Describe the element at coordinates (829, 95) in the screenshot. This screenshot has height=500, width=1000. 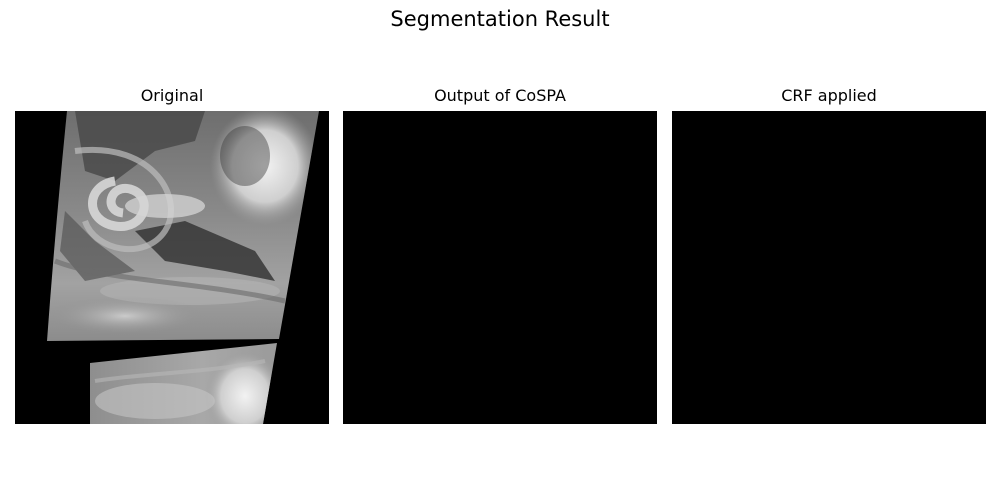
I see `panel-title-crf-applied: CRF applied` at that location.